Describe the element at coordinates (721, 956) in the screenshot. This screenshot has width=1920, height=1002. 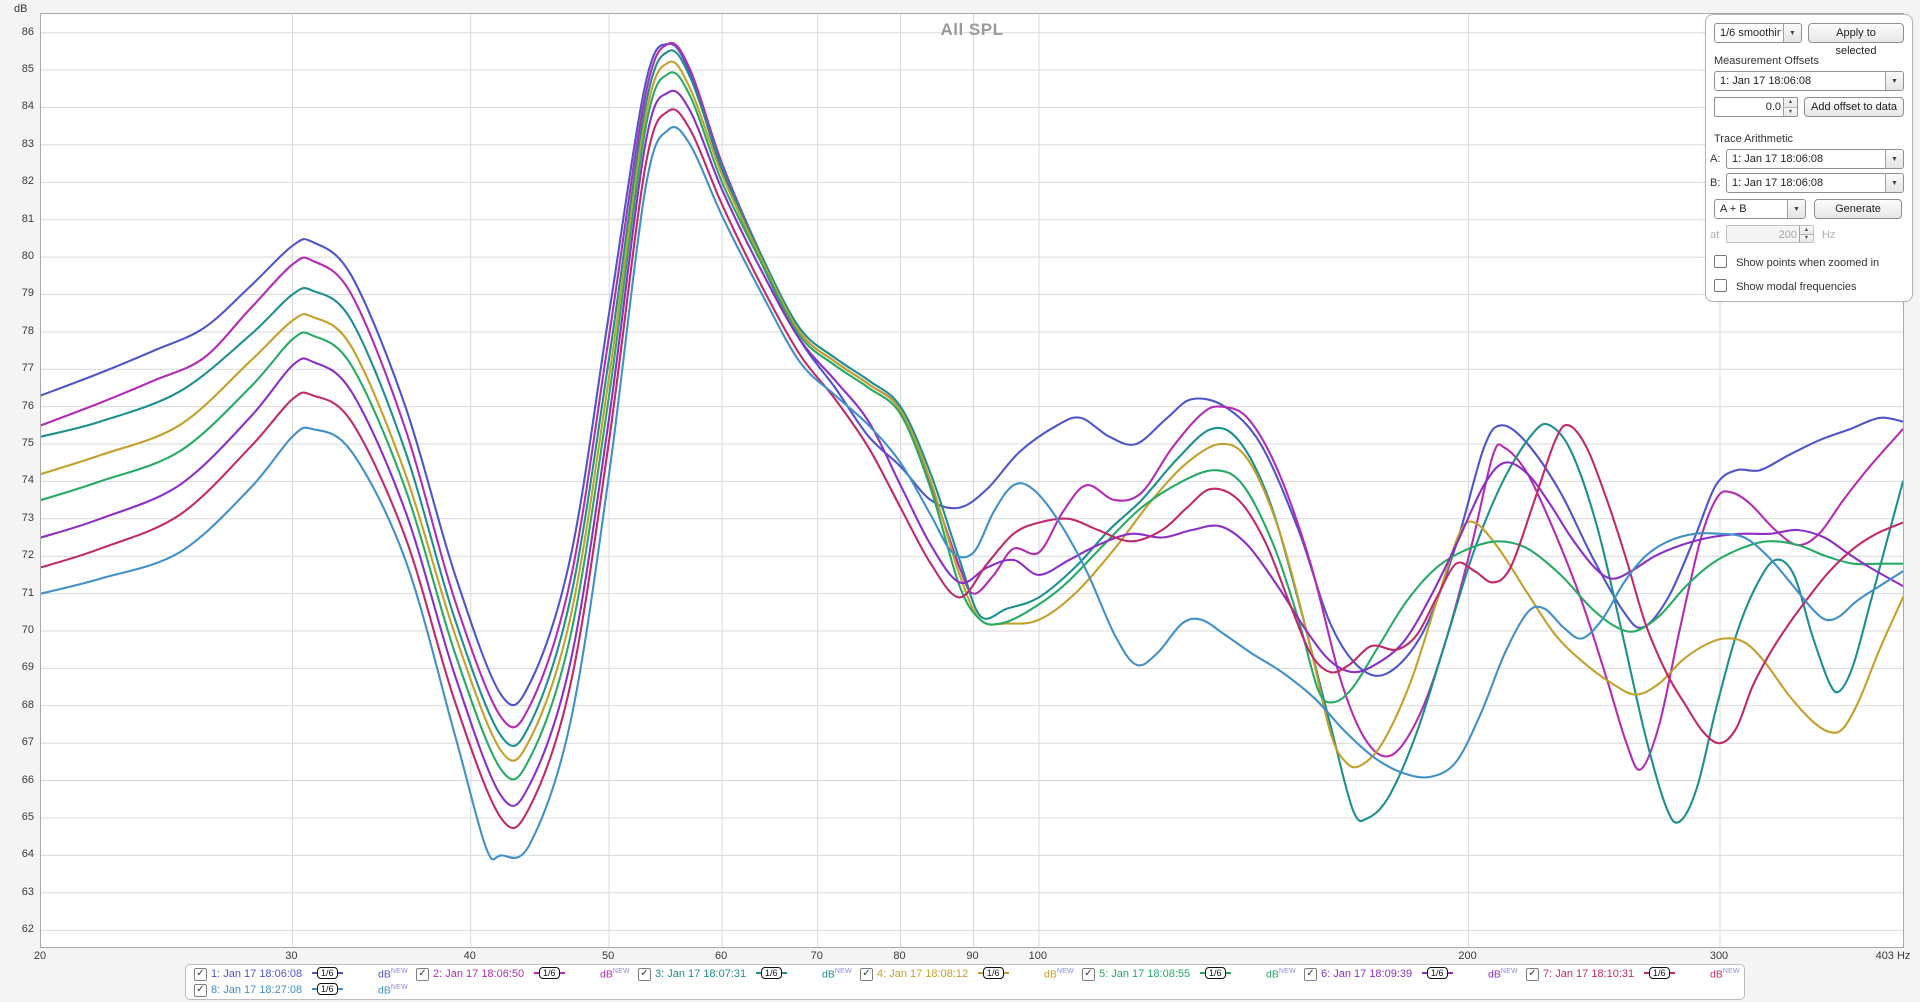
I see `x-tick-label: 60` at that location.